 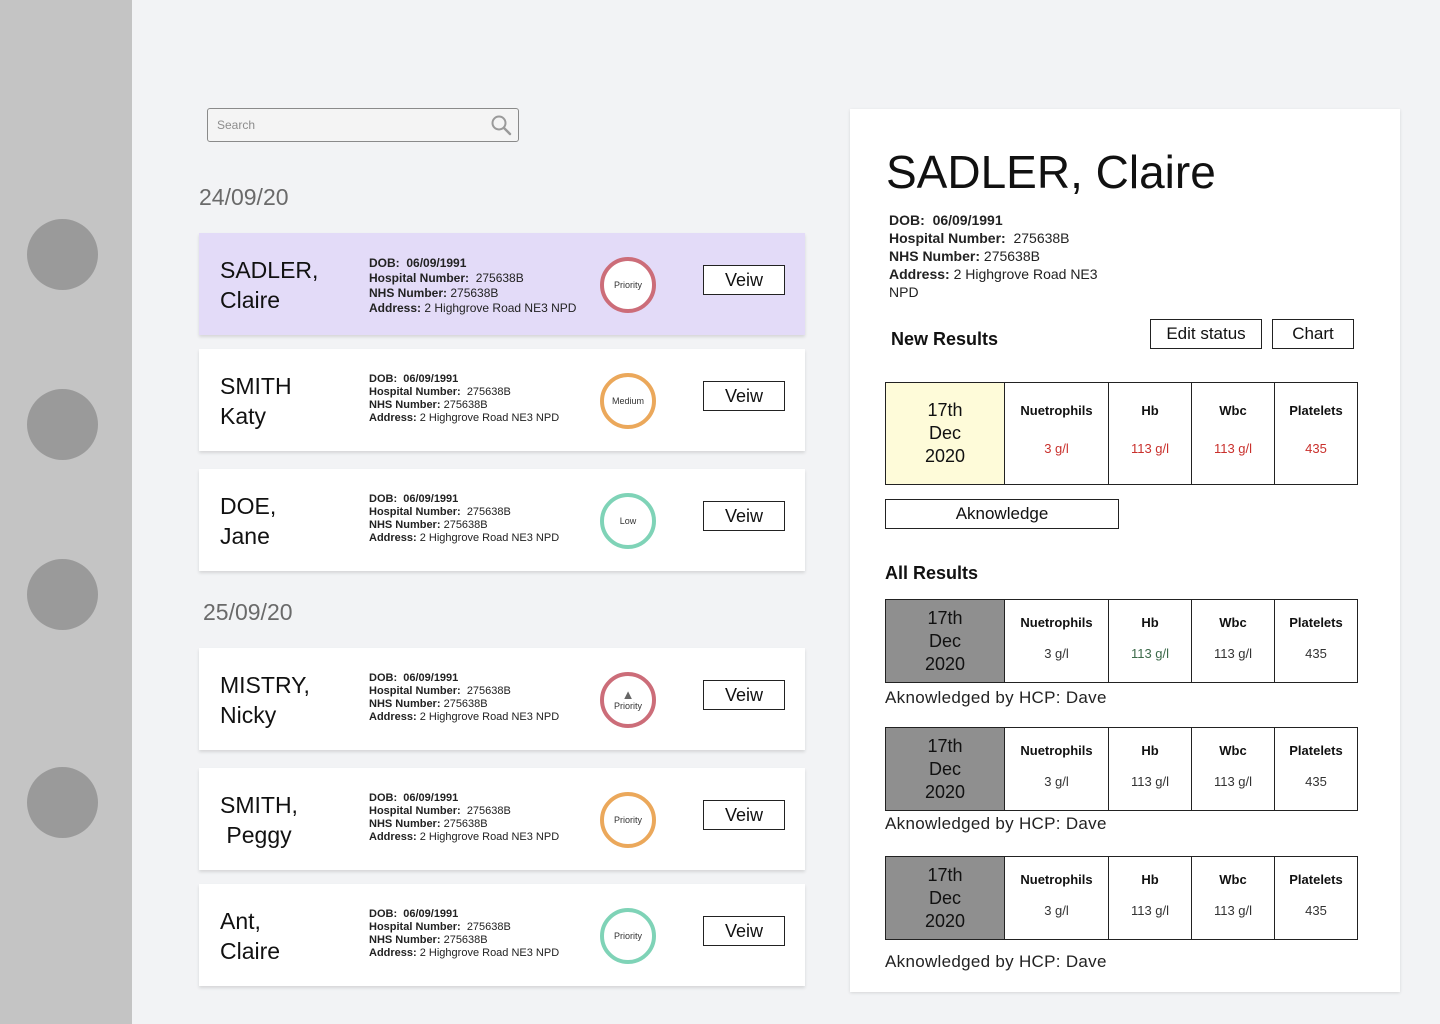 I want to click on chart-button: Chart, so click(x=1313, y=334).